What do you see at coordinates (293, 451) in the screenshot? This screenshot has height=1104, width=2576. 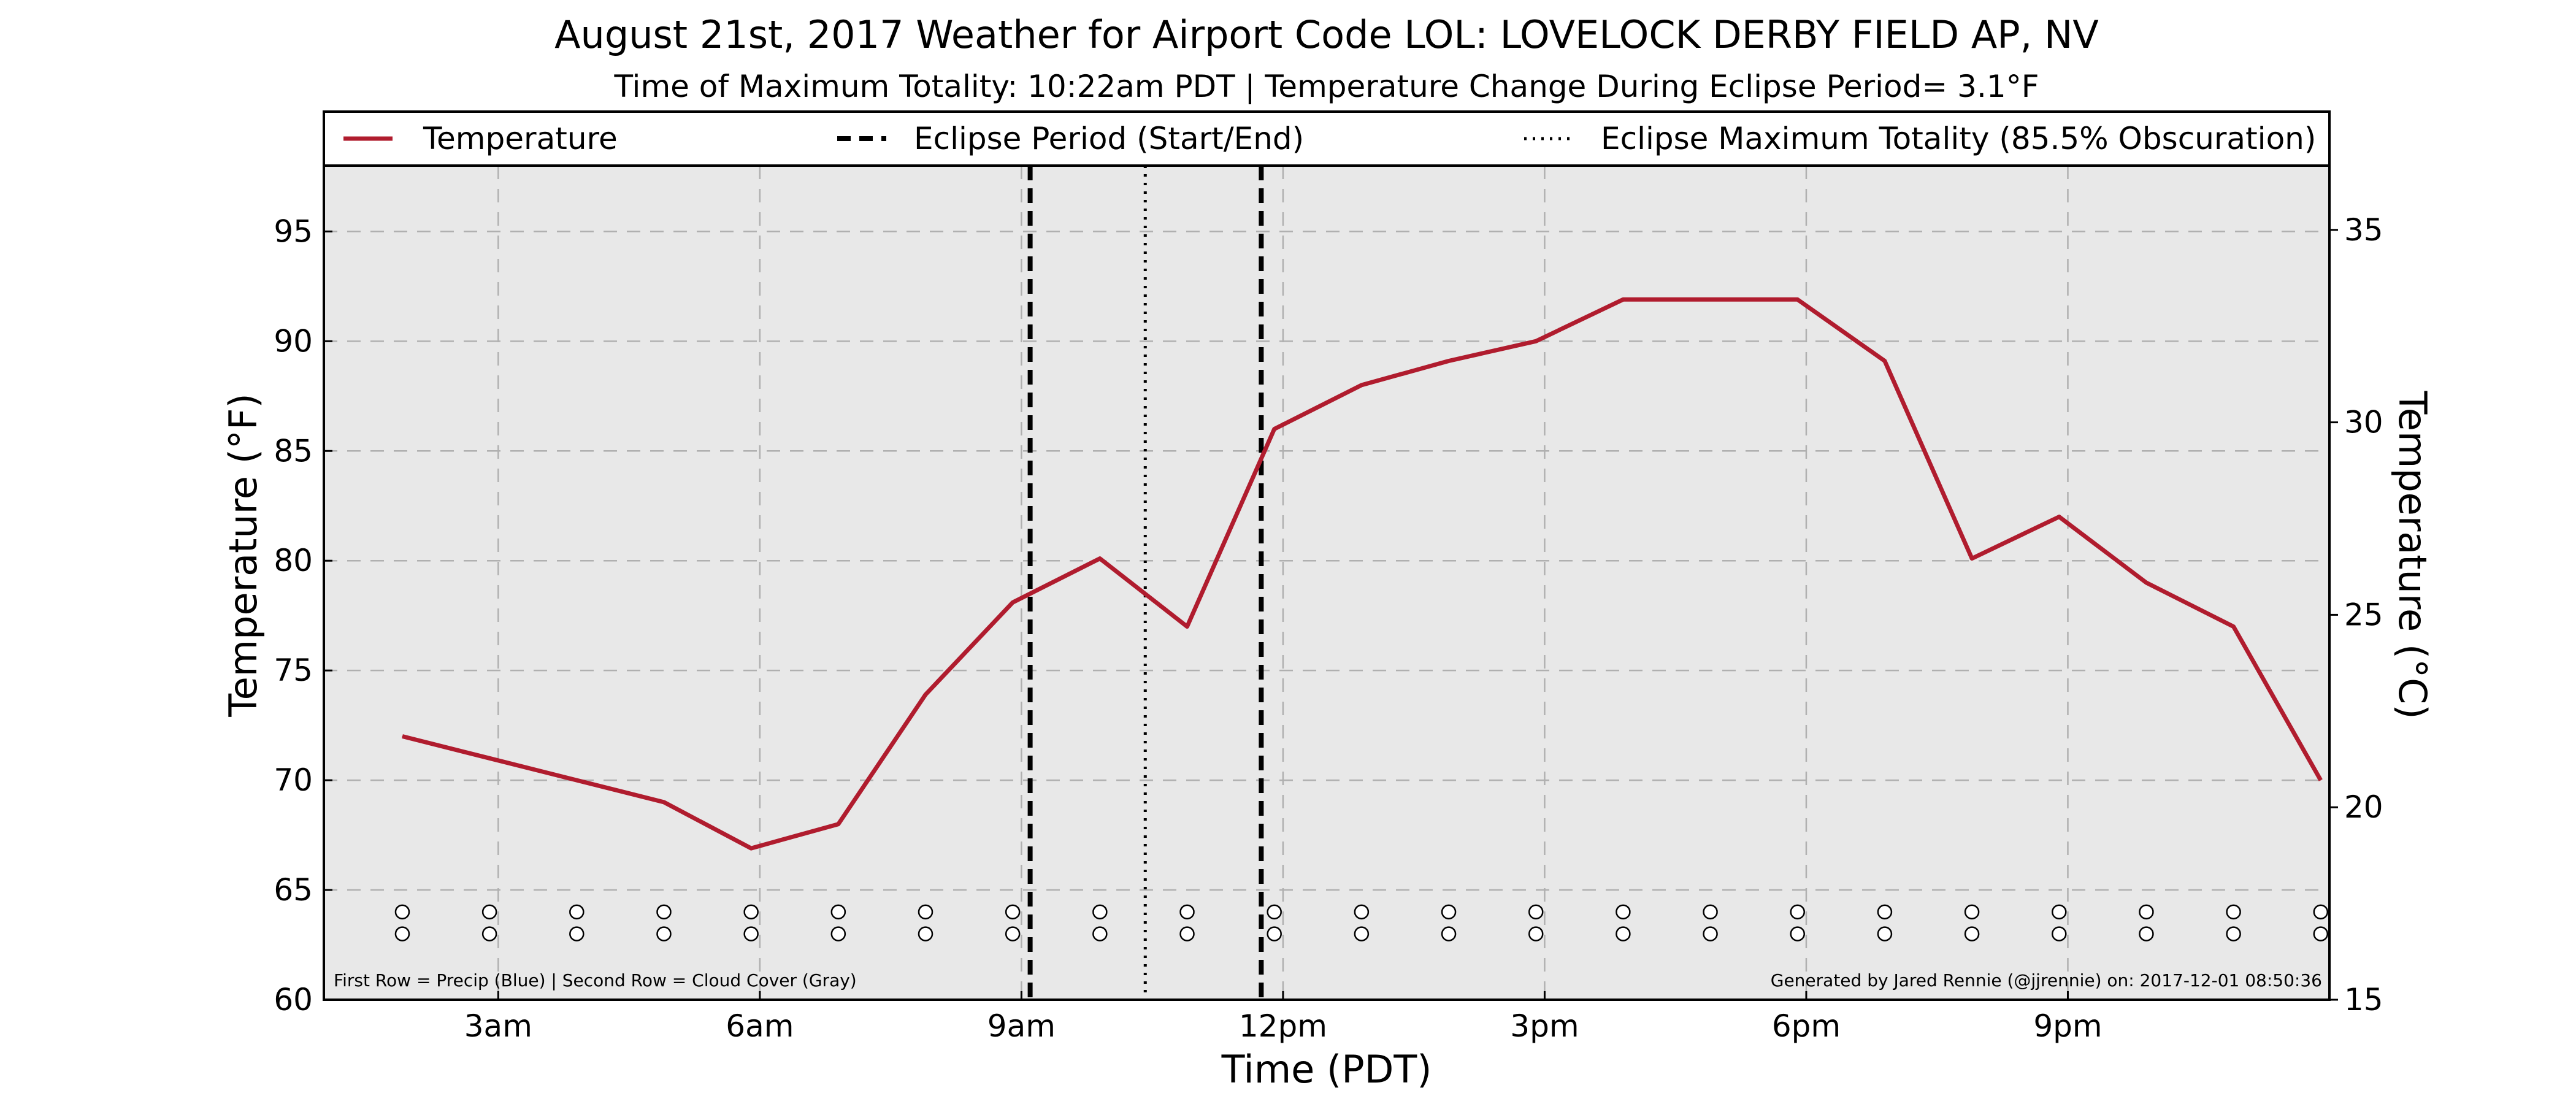 I see `y-tick-label-85: 85` at bounding box center [293, 451].